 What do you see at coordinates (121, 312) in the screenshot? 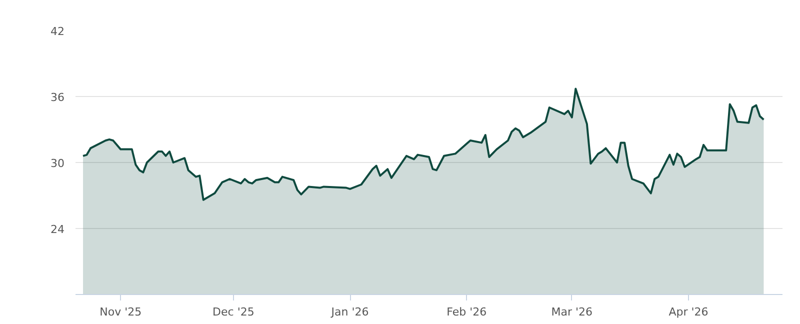
I see `x-tick-label: Nov '25` at bounding box center [121, 312].